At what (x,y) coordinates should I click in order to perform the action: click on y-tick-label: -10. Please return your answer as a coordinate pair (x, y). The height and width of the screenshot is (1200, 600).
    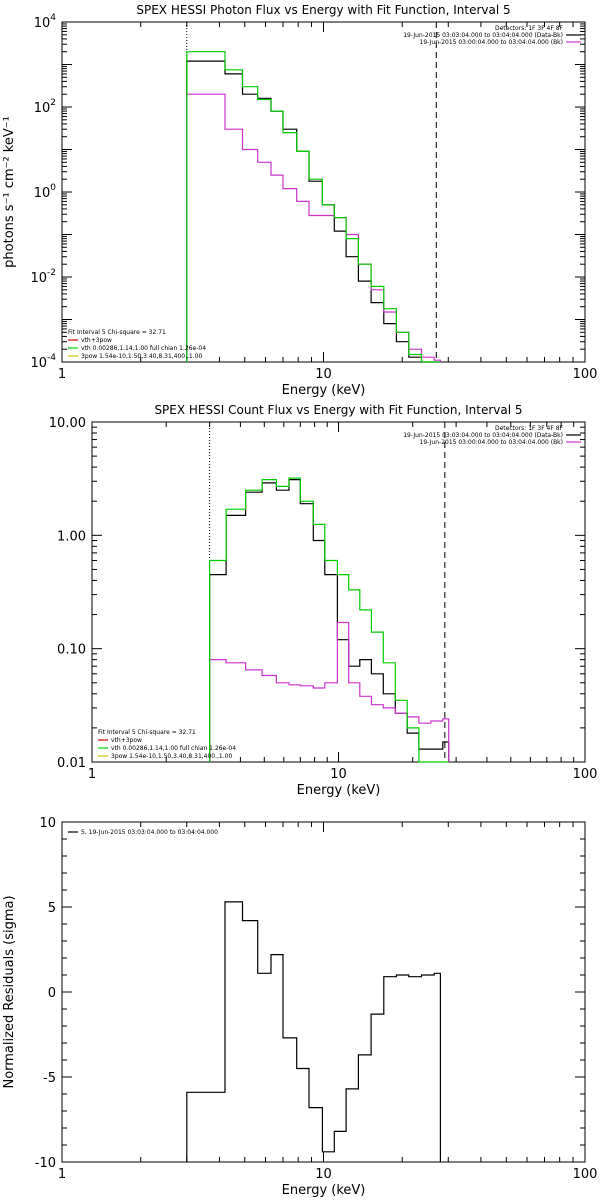
    Looking at the image, I should click on (45, 1163).